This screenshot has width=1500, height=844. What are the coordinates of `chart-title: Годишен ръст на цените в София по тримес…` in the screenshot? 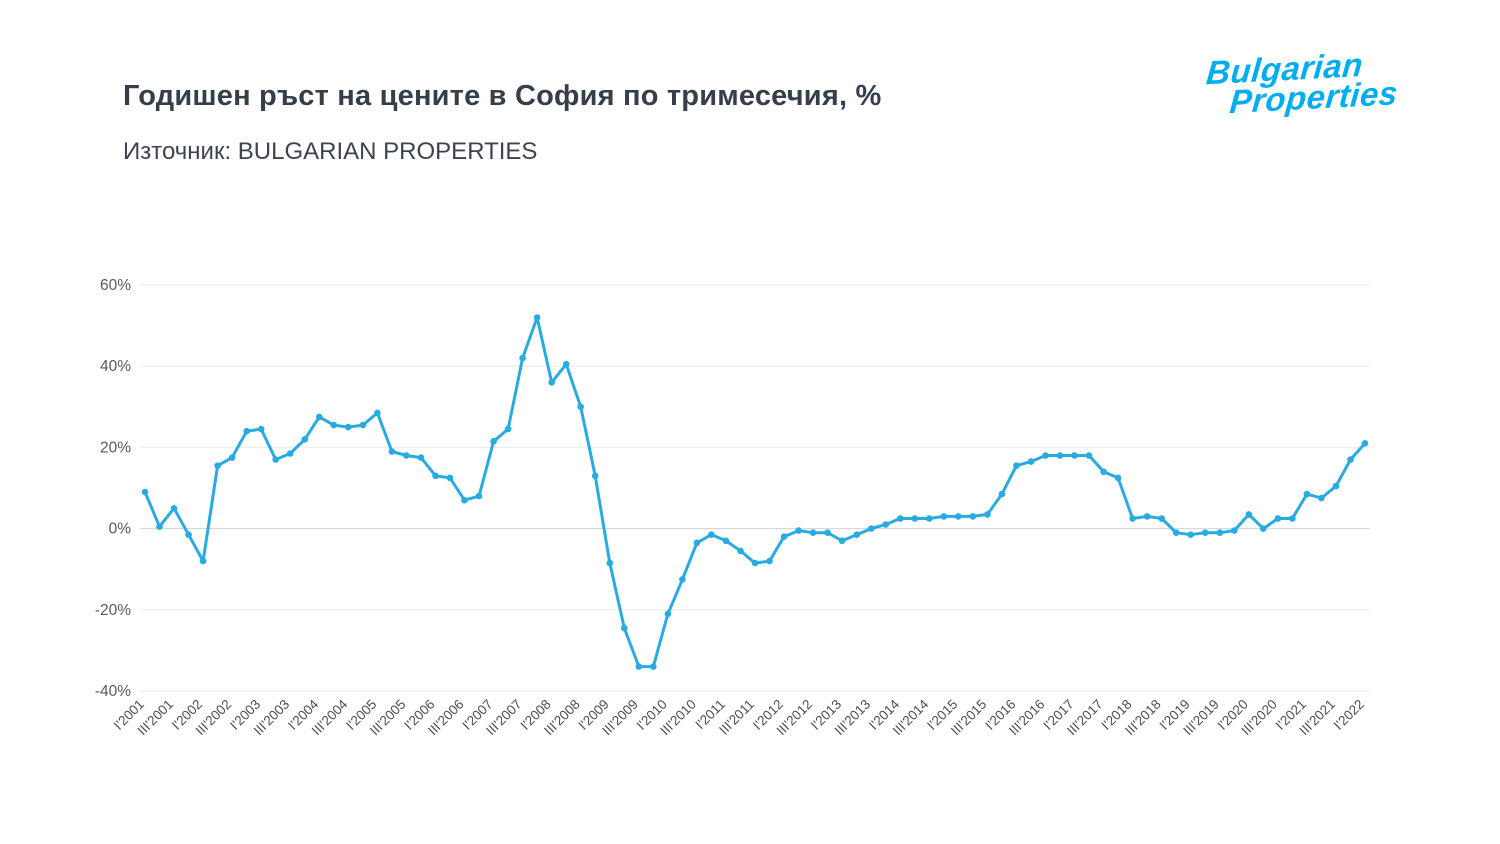 It's located at (502, 96).